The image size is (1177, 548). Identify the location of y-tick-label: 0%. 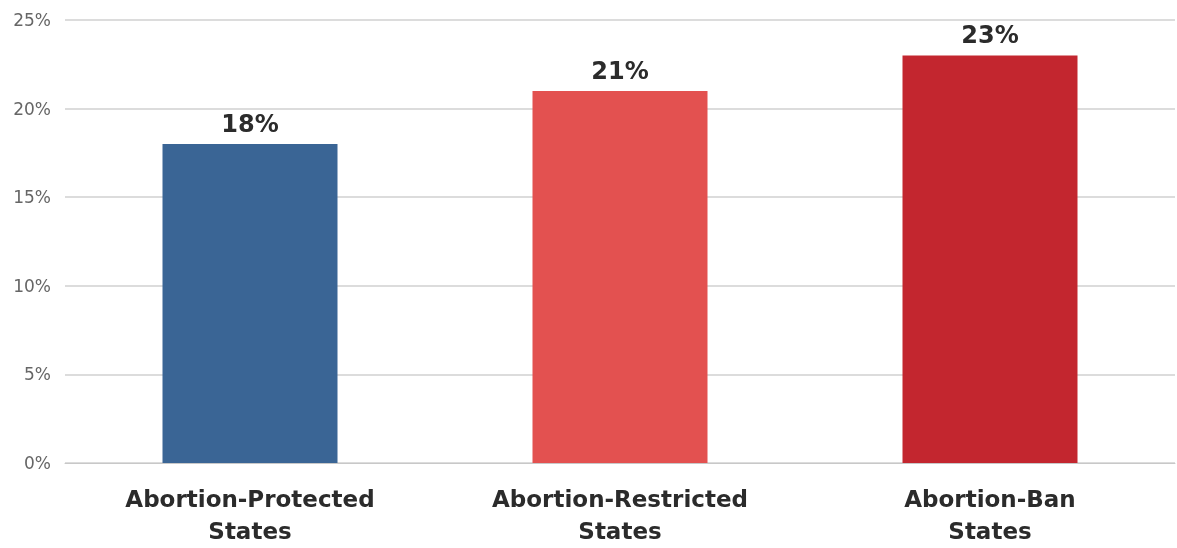
(37, 463).